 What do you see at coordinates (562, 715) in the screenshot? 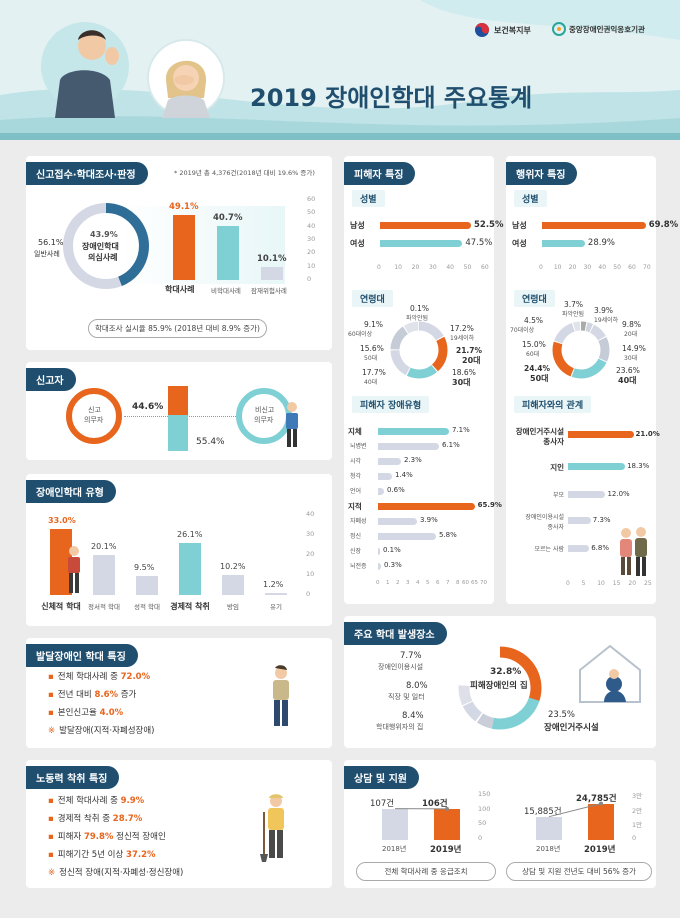
I see `place-4-pct: 23.5%` at bounding box center [562, 715].